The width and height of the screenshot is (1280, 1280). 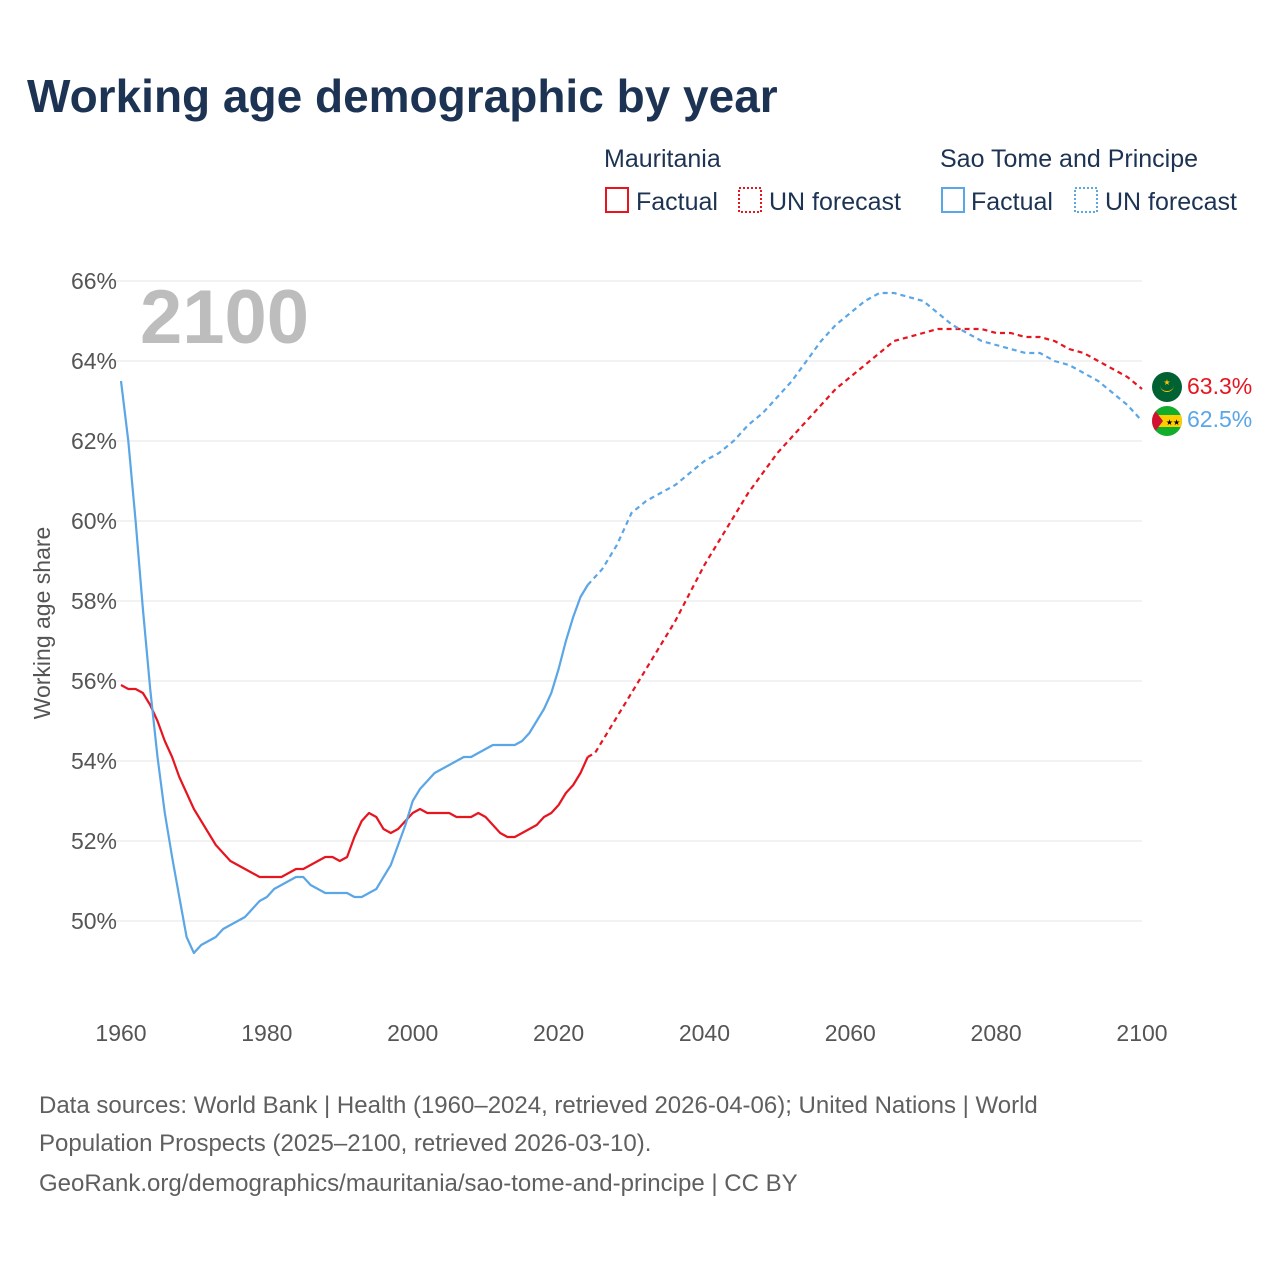 I want to click on legend-label-mauritania-forecast: UN forecast, so click(x=835, y=202).